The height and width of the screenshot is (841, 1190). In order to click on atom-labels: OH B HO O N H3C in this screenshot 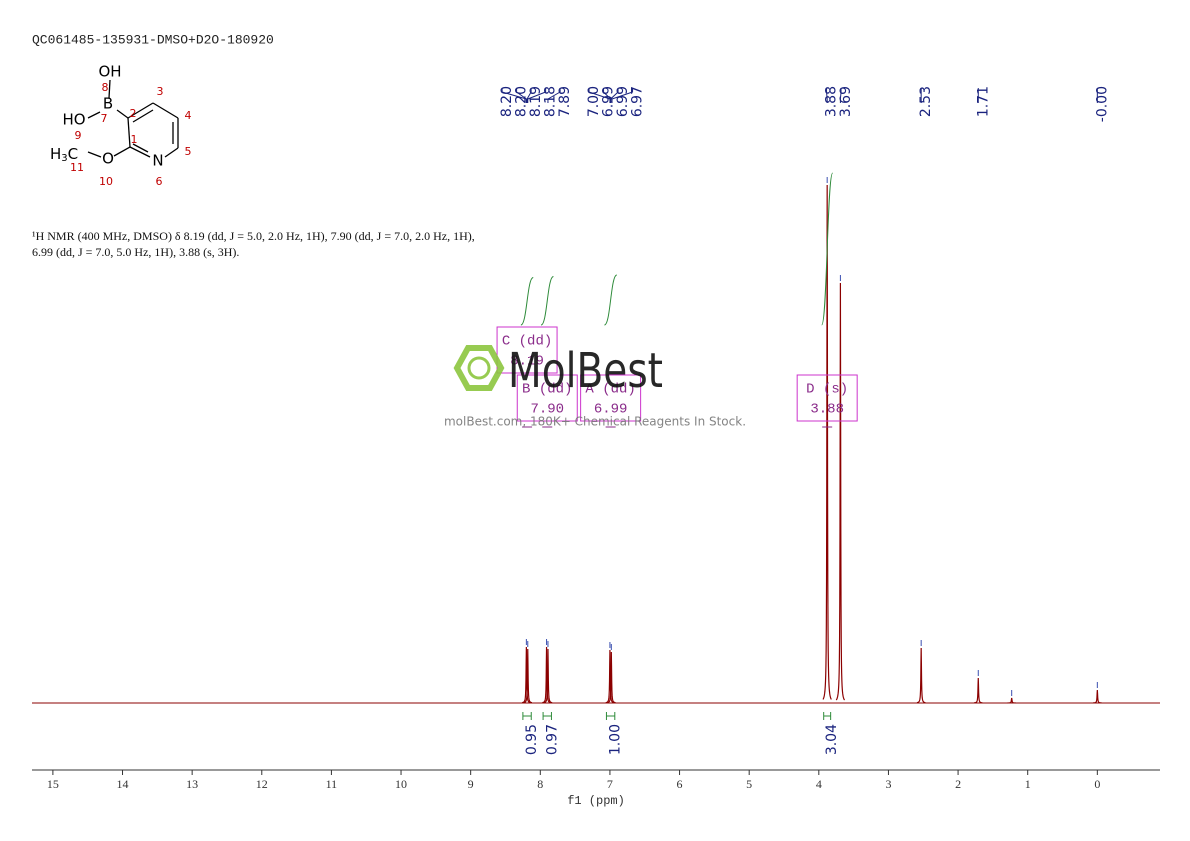, I will do `click(107, 116)`.